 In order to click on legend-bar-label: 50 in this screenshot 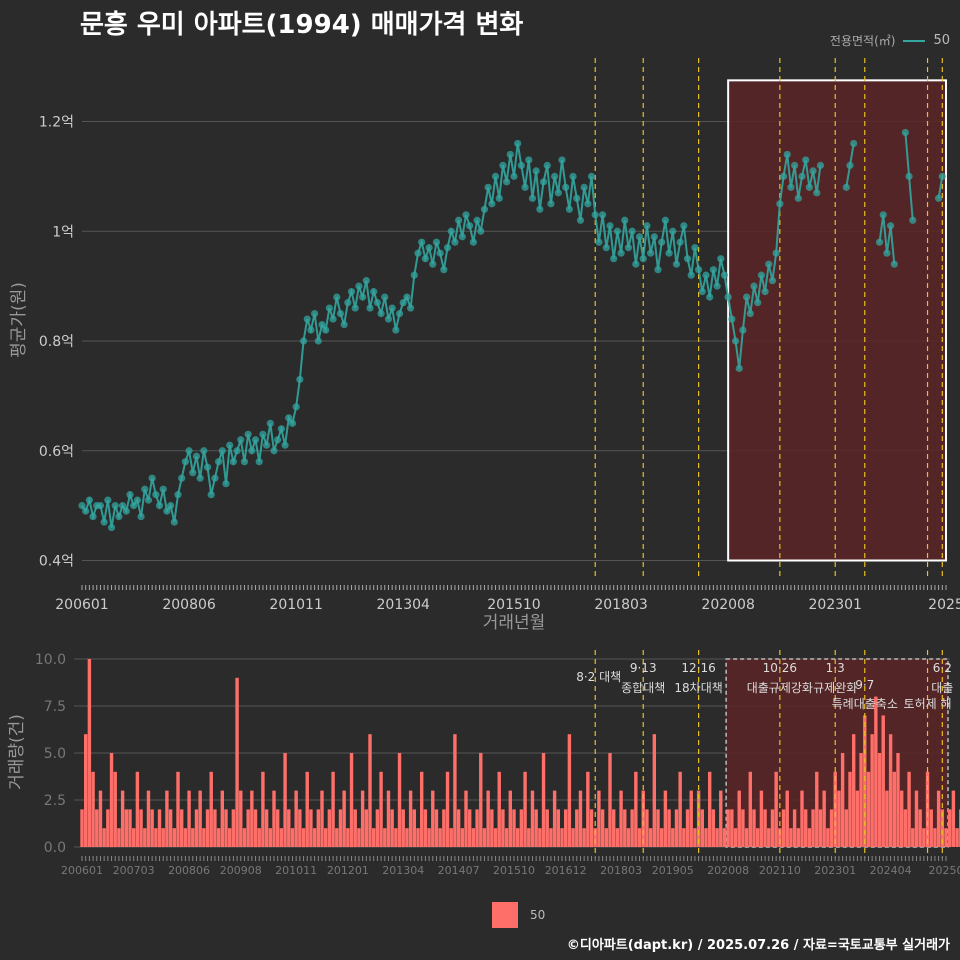, I will do `click(538, 915)`.